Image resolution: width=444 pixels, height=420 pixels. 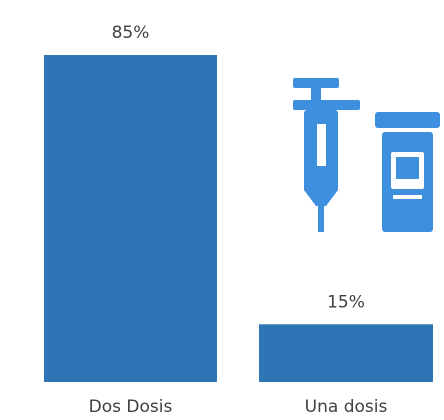 What do you see at coordinates (326, 155) in the screenshot?
I see `syringe-icon` at bounding box center [326, 155].